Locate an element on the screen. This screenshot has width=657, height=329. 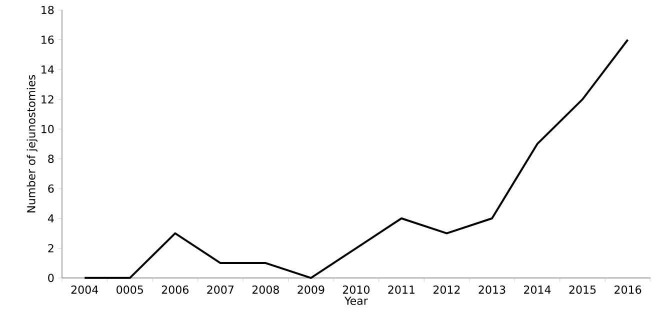
y-tick-label: 16 is located at coordinates (48, 40).